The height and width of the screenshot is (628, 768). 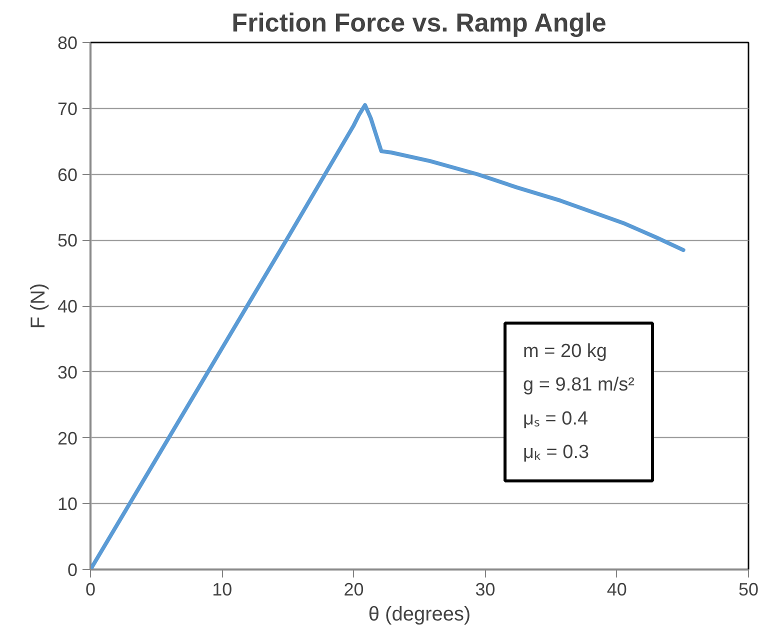 I want to click on annotation: μₖ = 0.3, so click(x=556, y=452).